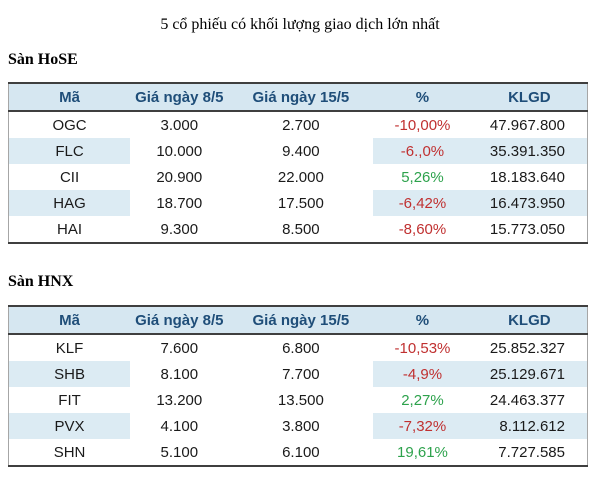 This screenshot has height=479, width=600. I want to click on table-row: KLF 7.600 6.800 -10,53% 25.852.327, so click(298, 347).